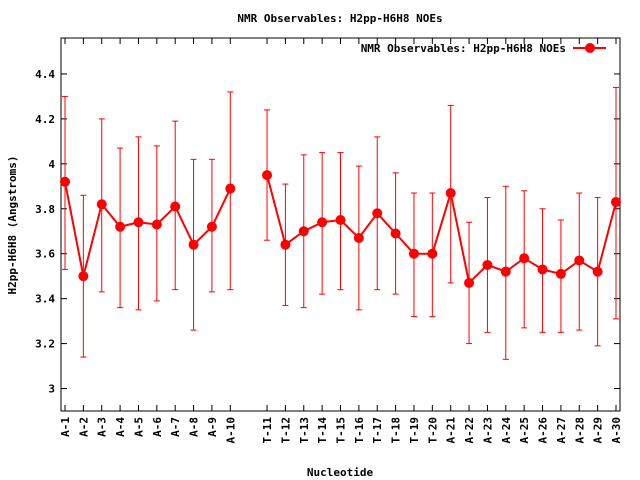 The image size is (640, 480). I want to click on x-tick-label: A-7, so click(175, 427).